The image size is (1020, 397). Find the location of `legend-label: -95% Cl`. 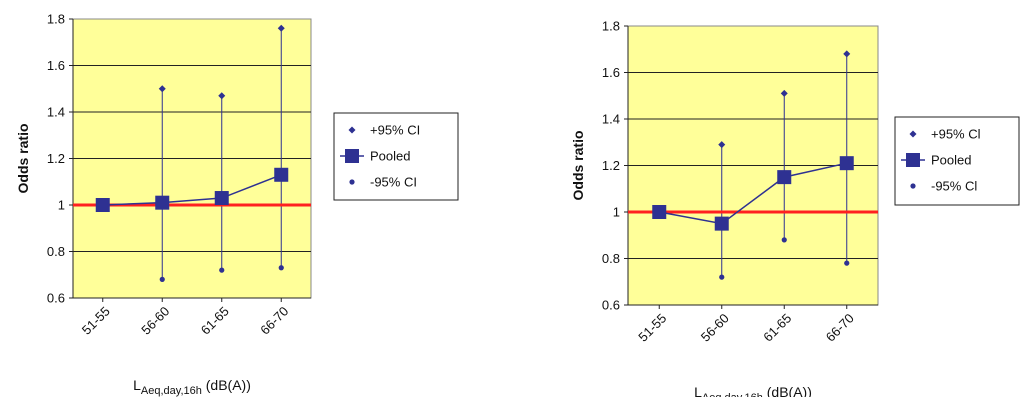

legend-label: -95% Cl is located at coordinates (954, 186).